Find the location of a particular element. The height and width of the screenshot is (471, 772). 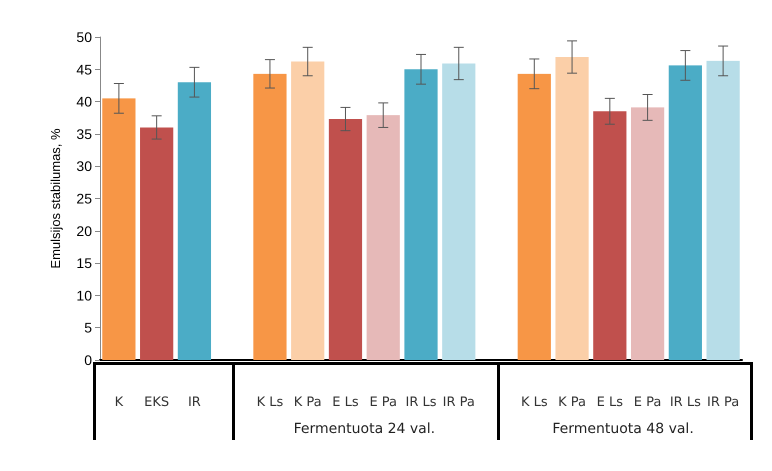

x-tick-label: IR is located at coordinates (194, 402).